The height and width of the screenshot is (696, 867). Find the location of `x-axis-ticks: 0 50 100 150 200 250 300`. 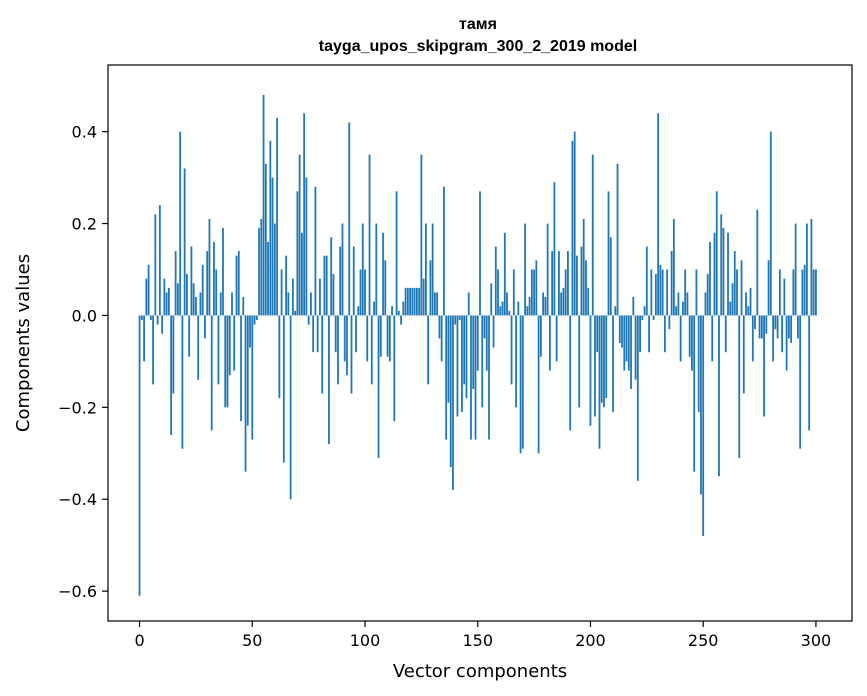

x-axis-ticks: 0 50 100 150 200 250 300 is located at coordinates (482, 635).